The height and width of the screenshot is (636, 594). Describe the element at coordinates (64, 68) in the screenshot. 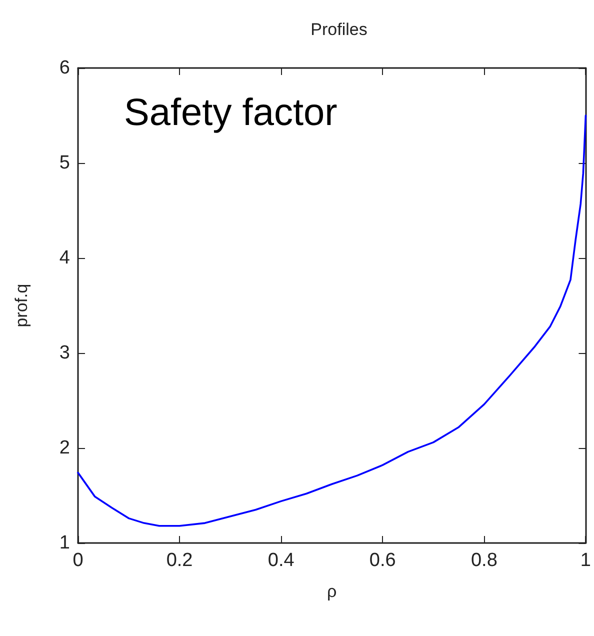

I see `y-tick-label: 6` at that location.